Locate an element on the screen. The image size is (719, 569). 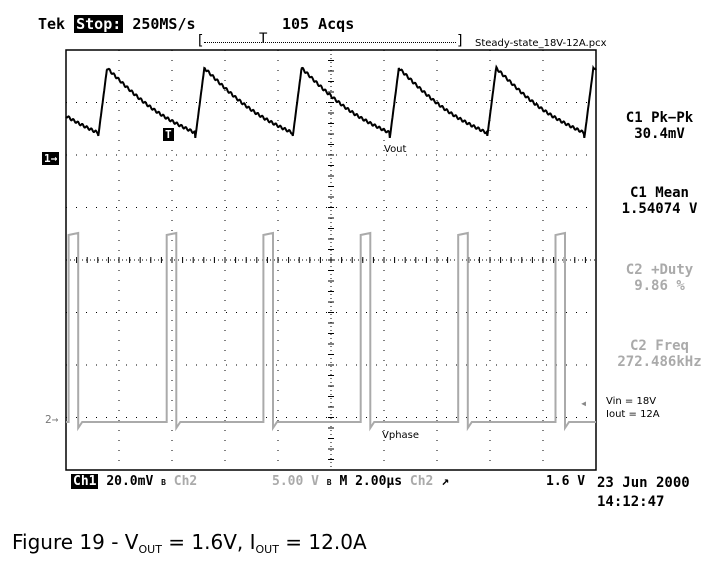
ch1-ground-marker: 1→ is located at coordinates (51, 158).